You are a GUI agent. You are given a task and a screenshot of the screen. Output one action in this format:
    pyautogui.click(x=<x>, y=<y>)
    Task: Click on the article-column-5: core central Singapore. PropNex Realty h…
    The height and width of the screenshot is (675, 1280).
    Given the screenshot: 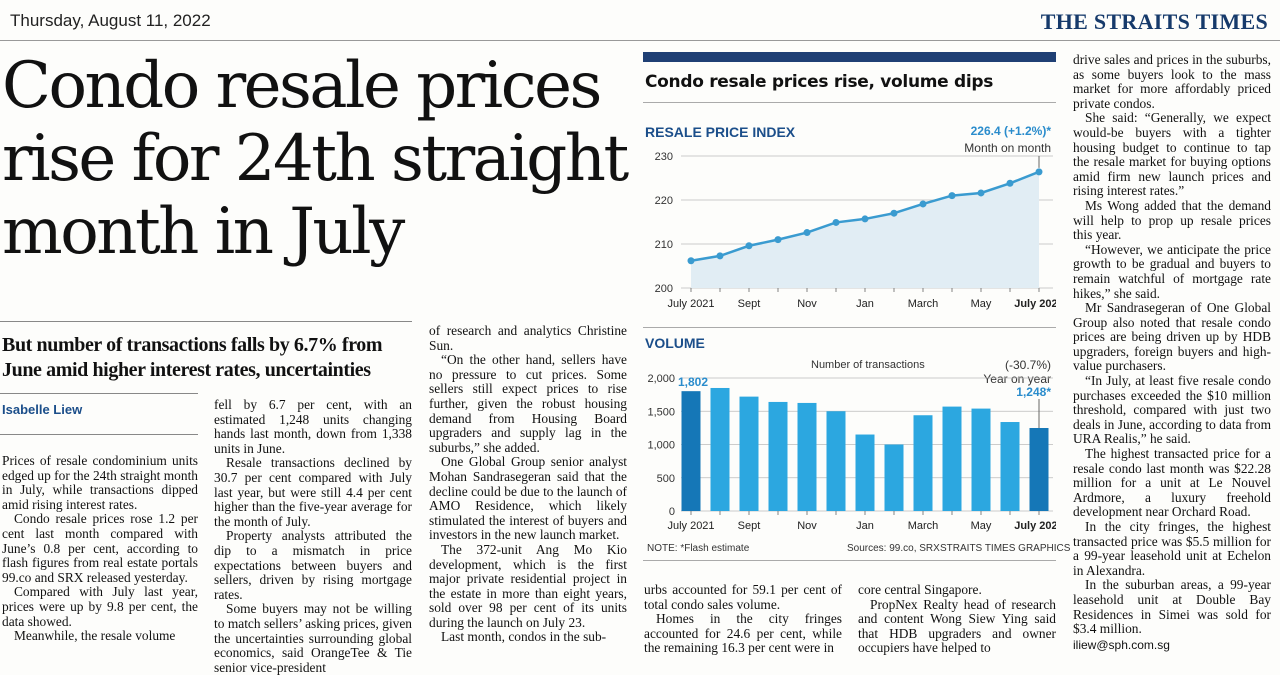 What is the action you would take?
    pyautogui.click(x=957, y=619)
    